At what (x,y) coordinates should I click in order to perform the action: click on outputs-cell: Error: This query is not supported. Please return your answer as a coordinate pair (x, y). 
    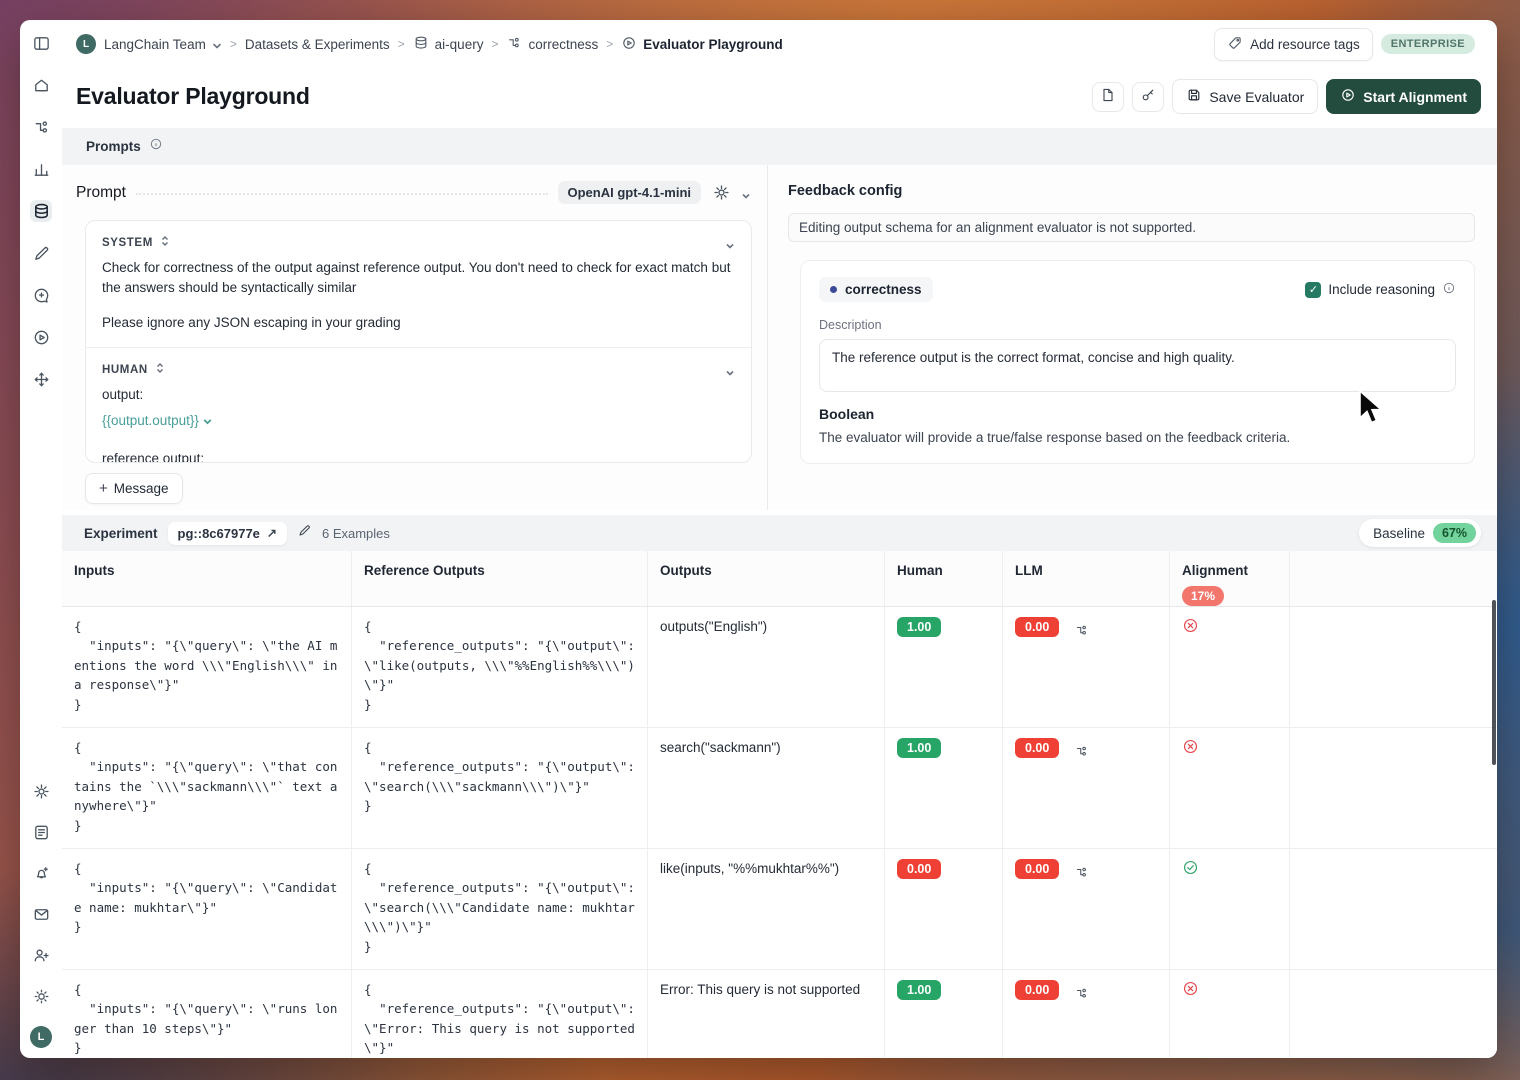
    Looking at the image, I should click on (766, 1014).